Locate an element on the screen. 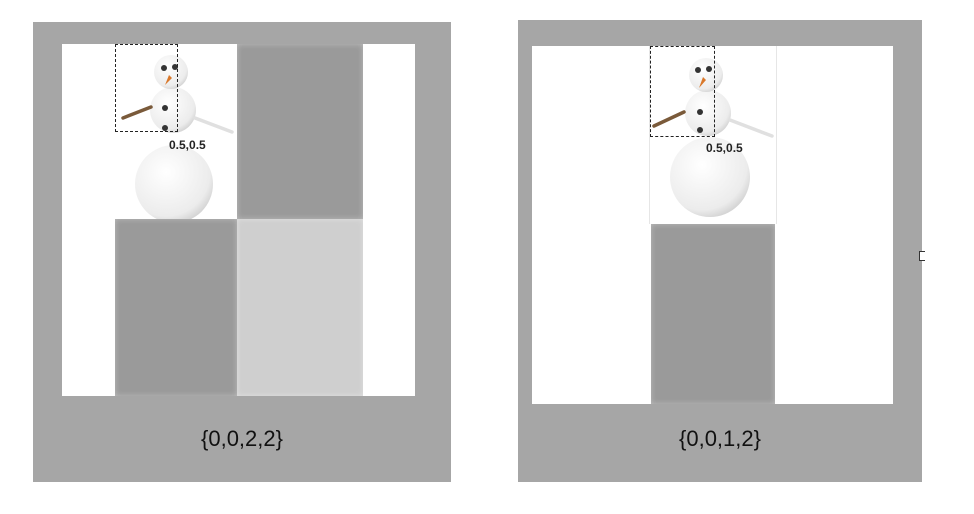  tile-bottom-left is located at coordinates (176, 307).